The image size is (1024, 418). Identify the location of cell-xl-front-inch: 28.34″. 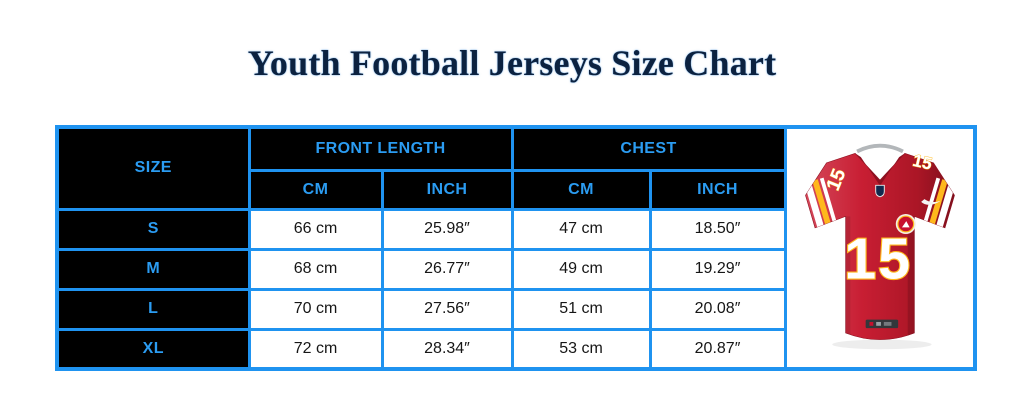
(447, 349).